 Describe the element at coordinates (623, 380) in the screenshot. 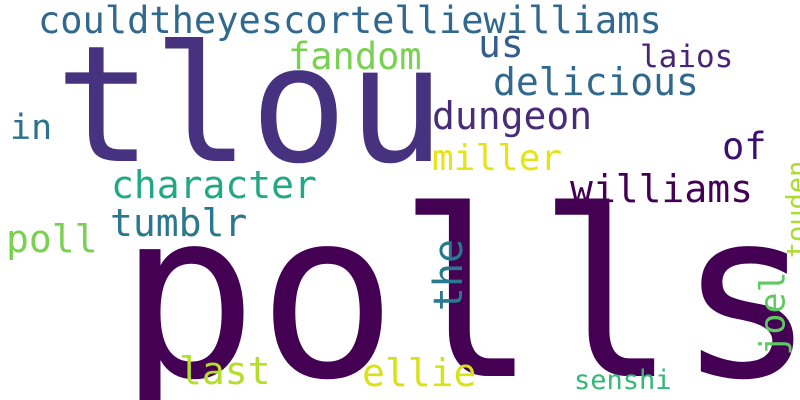

I see `word-senshi: senshi` at that location.